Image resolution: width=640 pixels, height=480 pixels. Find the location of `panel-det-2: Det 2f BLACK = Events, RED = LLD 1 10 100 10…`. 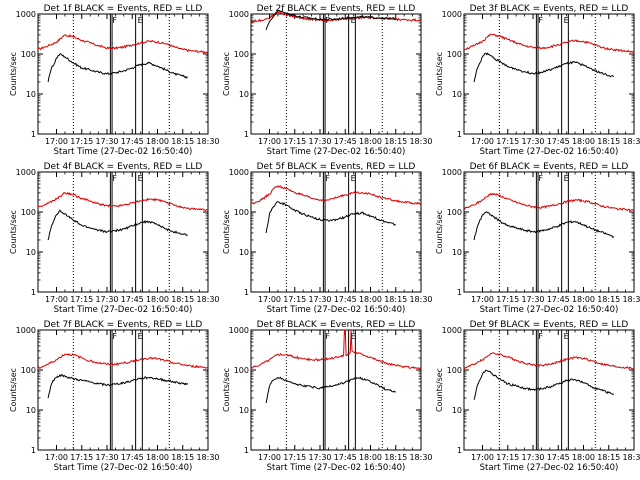

panel-det-2: Det 2f BLACK = Events, RED = LLD 1 10 100 10… is located at coordinates (327, 80).